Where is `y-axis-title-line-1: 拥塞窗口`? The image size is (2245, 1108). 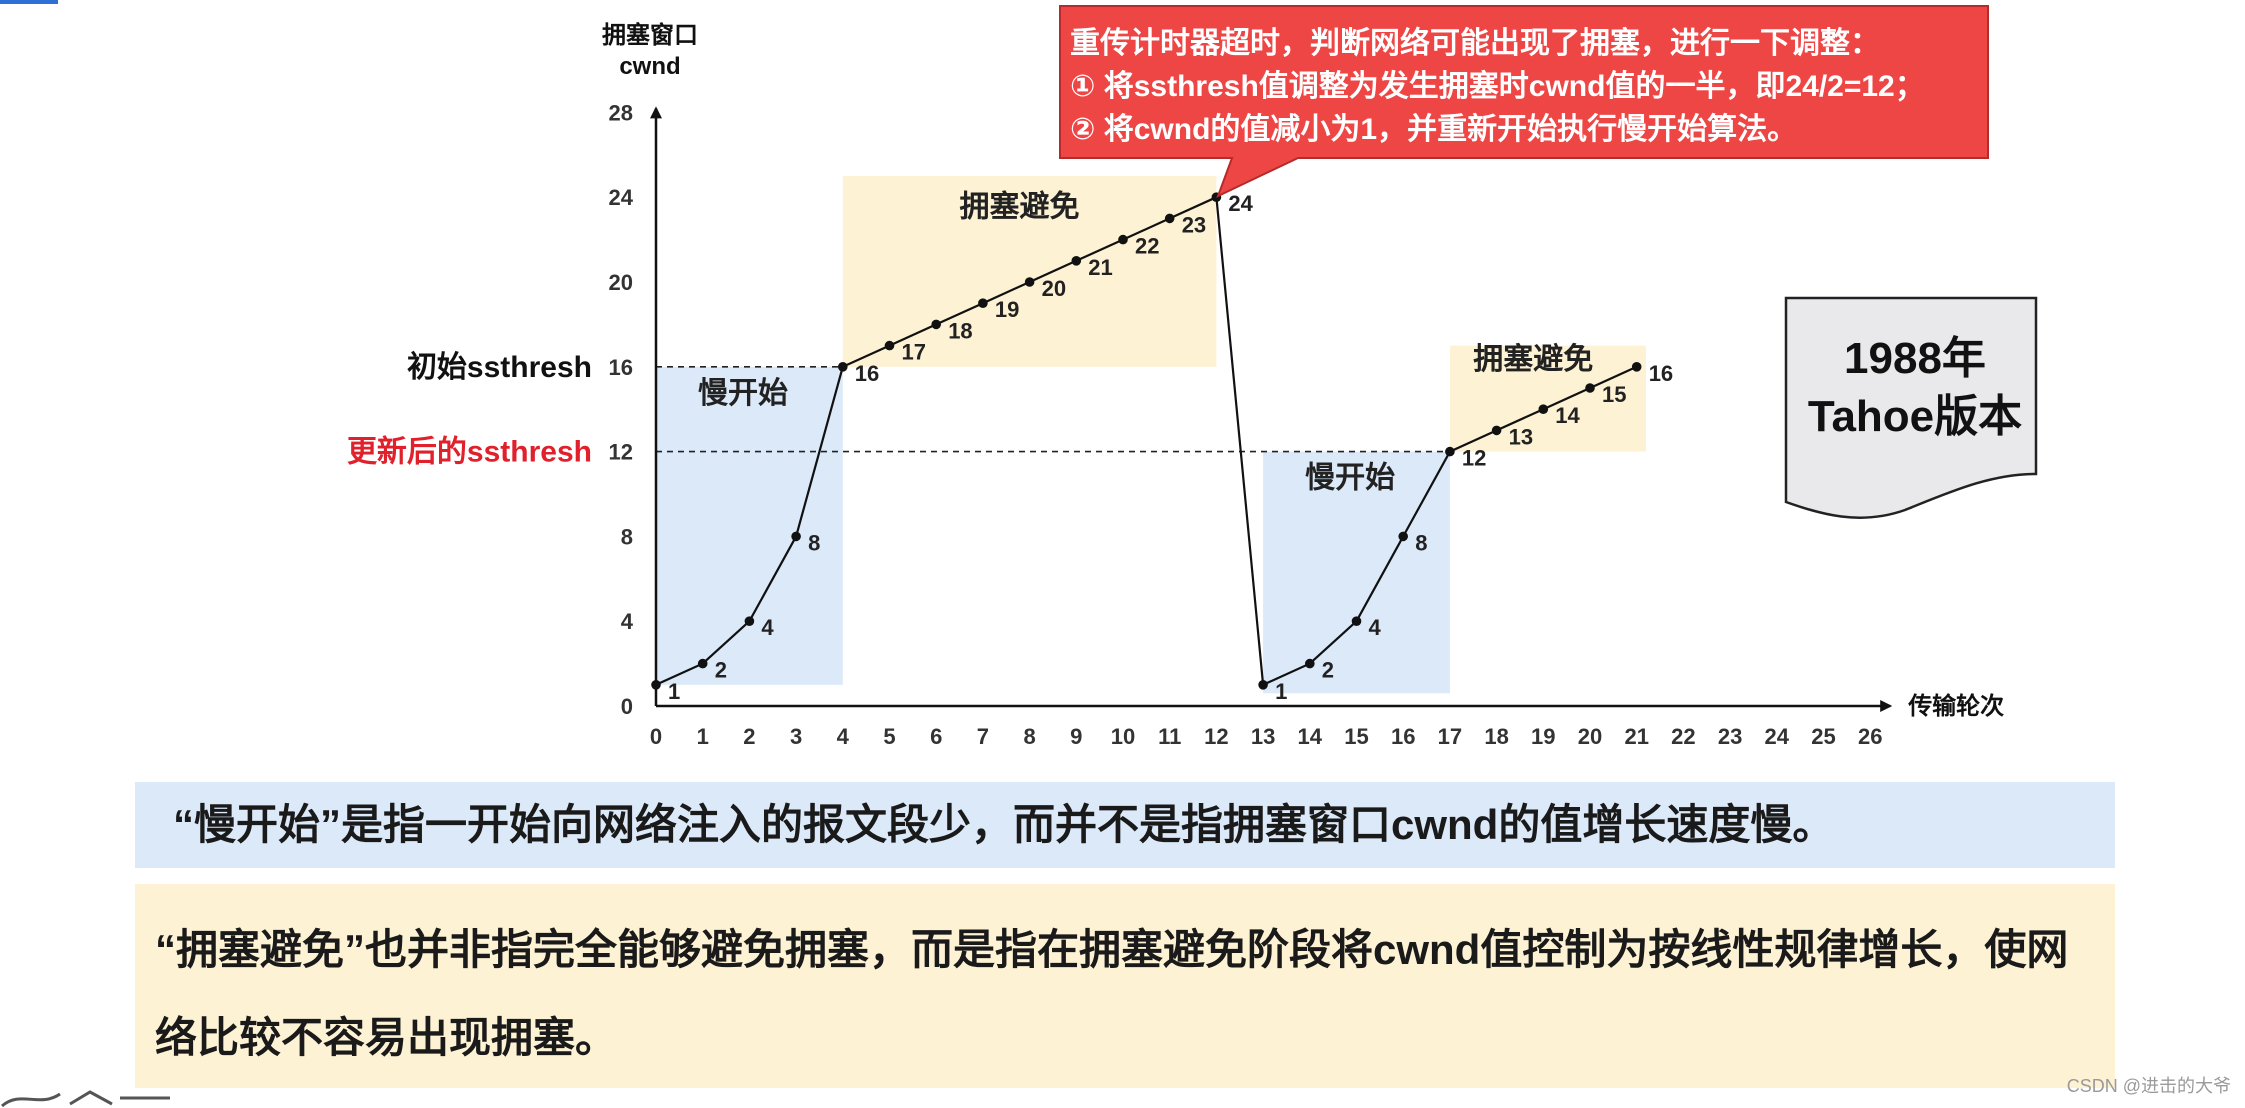 y-axis-title-line-1: 拥塞窗口 is located at coordinates (650, 35).